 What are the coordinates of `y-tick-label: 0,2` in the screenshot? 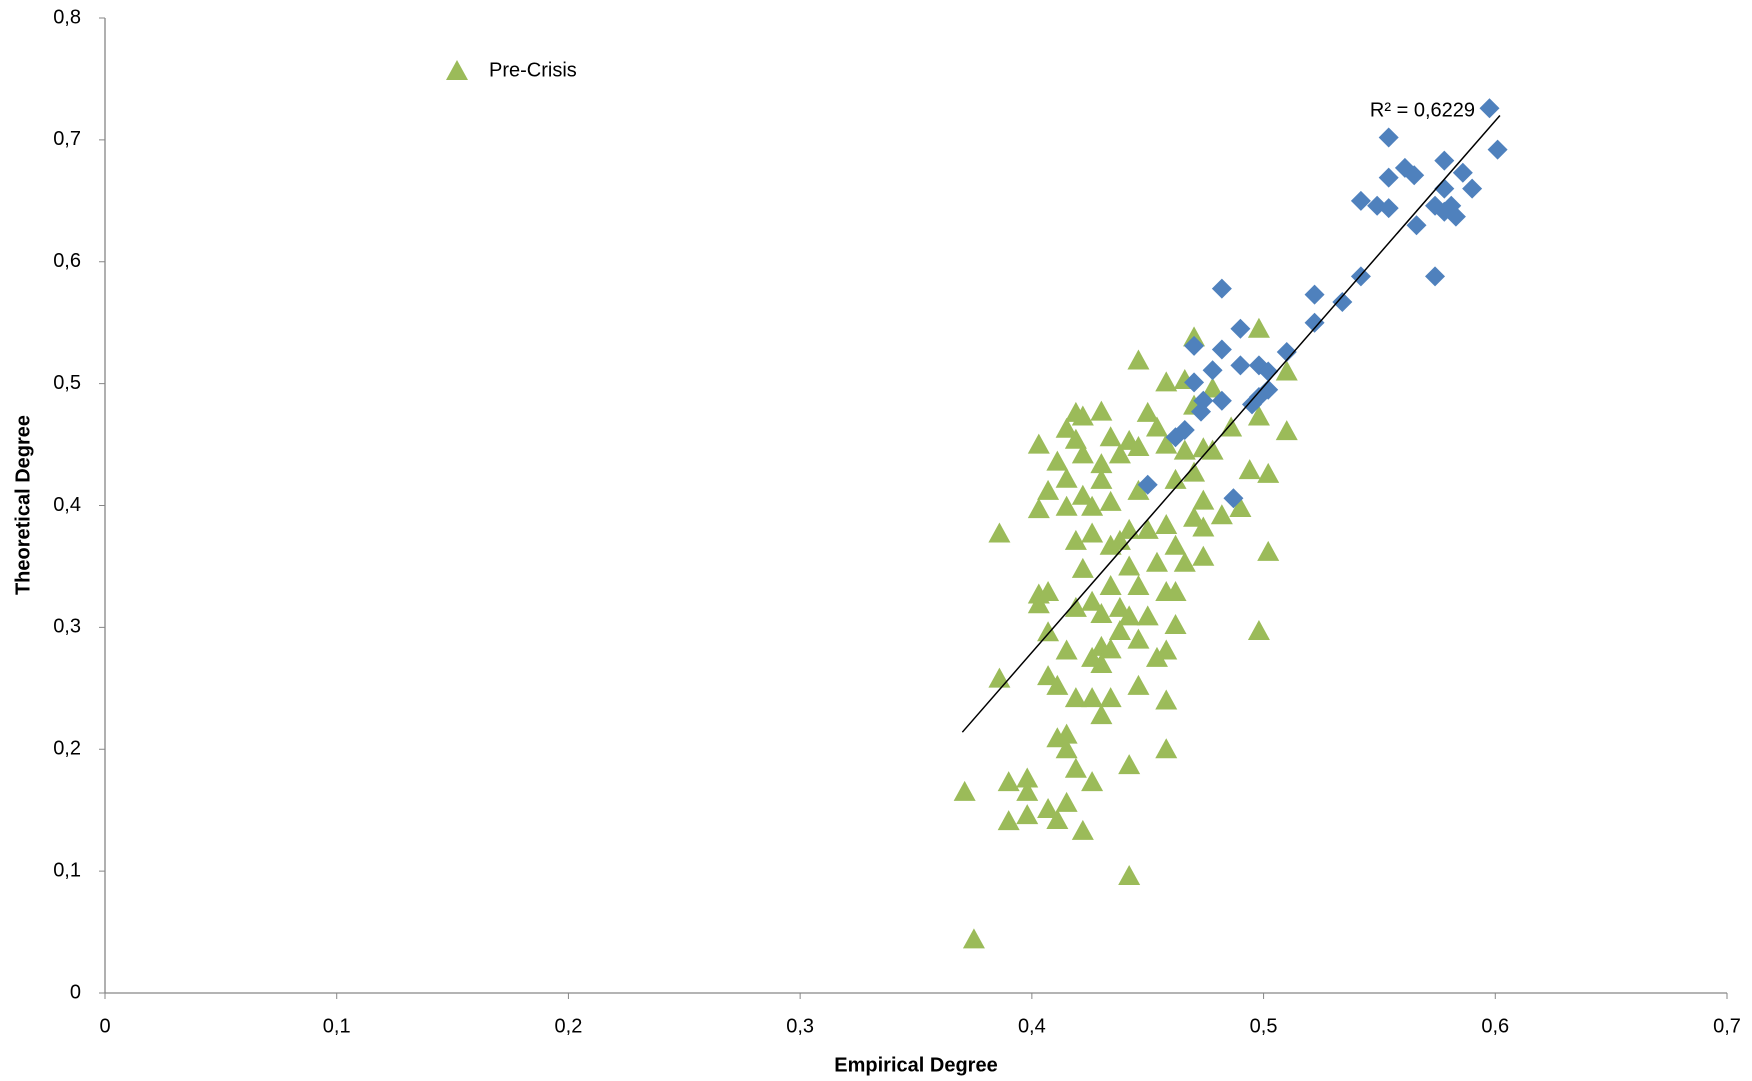 It's located at (67, 749).